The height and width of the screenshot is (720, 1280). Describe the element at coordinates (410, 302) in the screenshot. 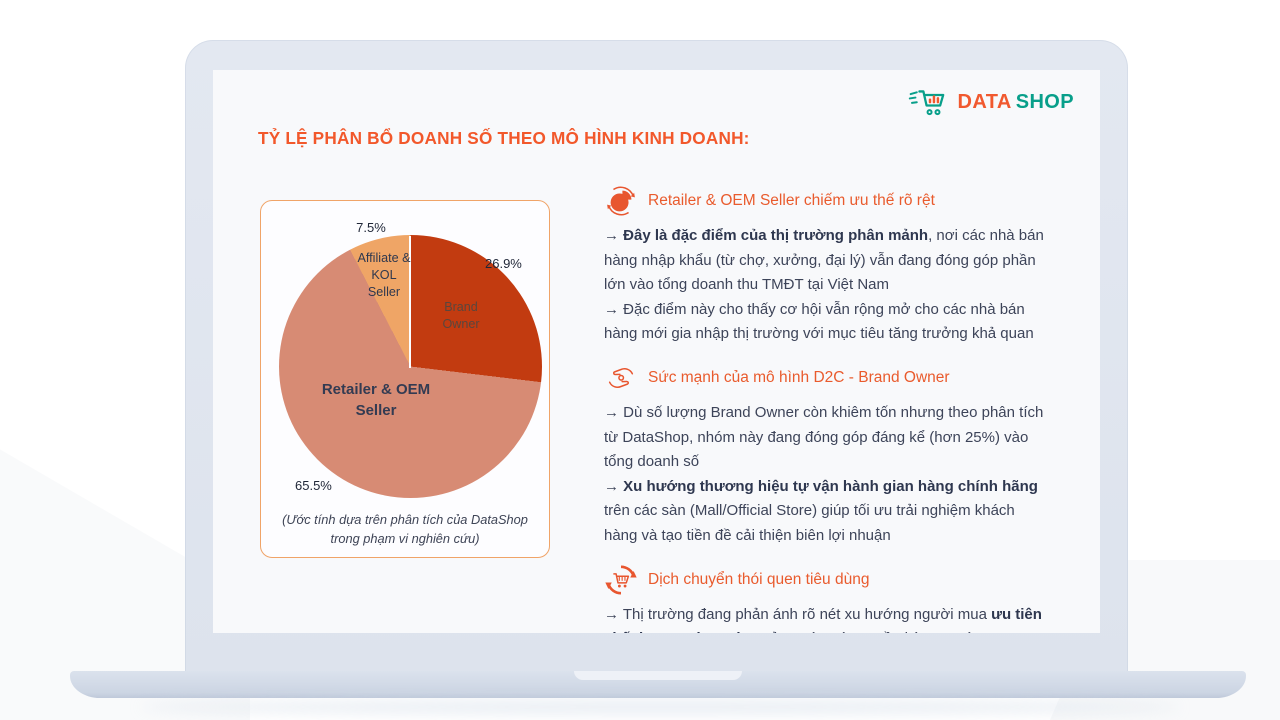

I see `pie-slice-divider` at that location.